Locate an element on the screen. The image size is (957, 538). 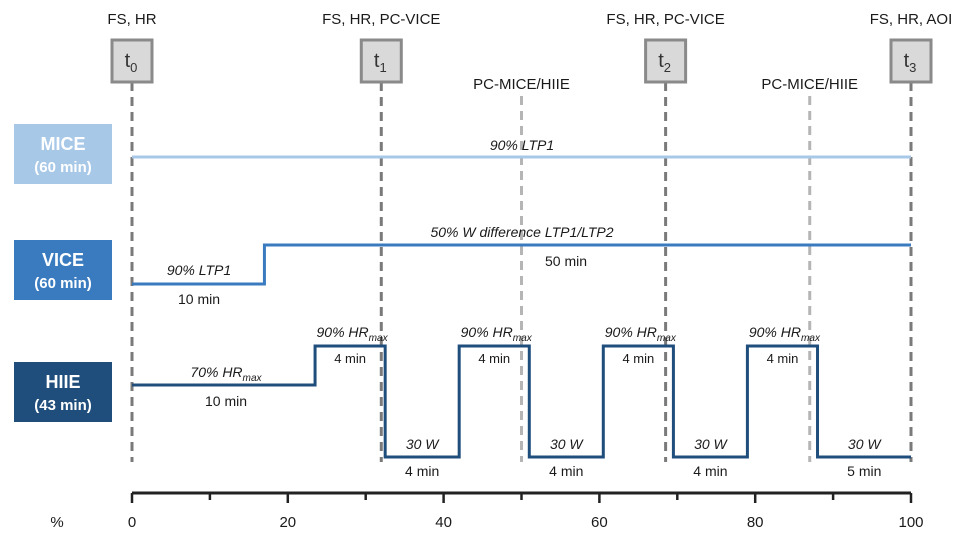
axis-tick-label: 80 is located at coordinates (755, 522).